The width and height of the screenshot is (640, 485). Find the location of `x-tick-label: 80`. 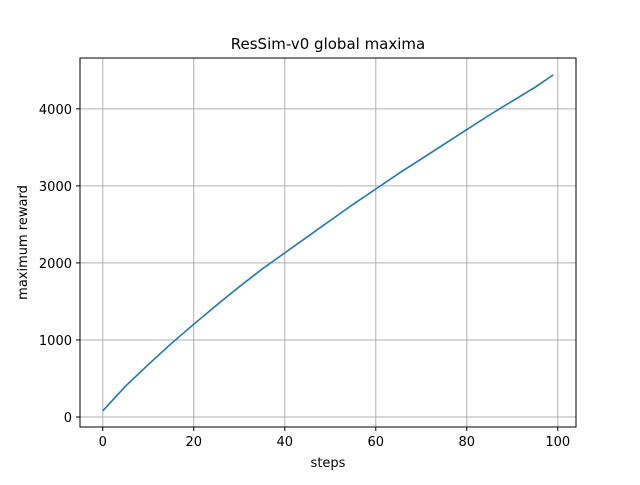

x-tick-label: 80 is located at coordinates (467, 442).